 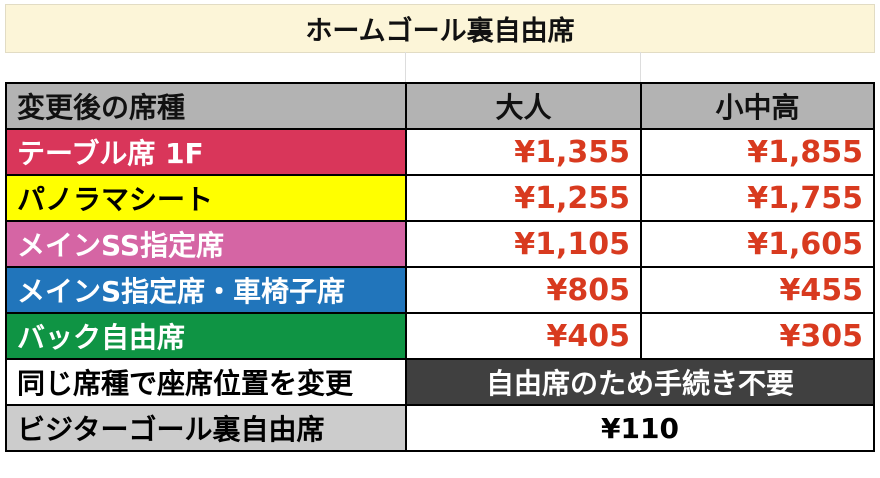 I want to click on header-adult: 大人, so click(x=523, y=106).